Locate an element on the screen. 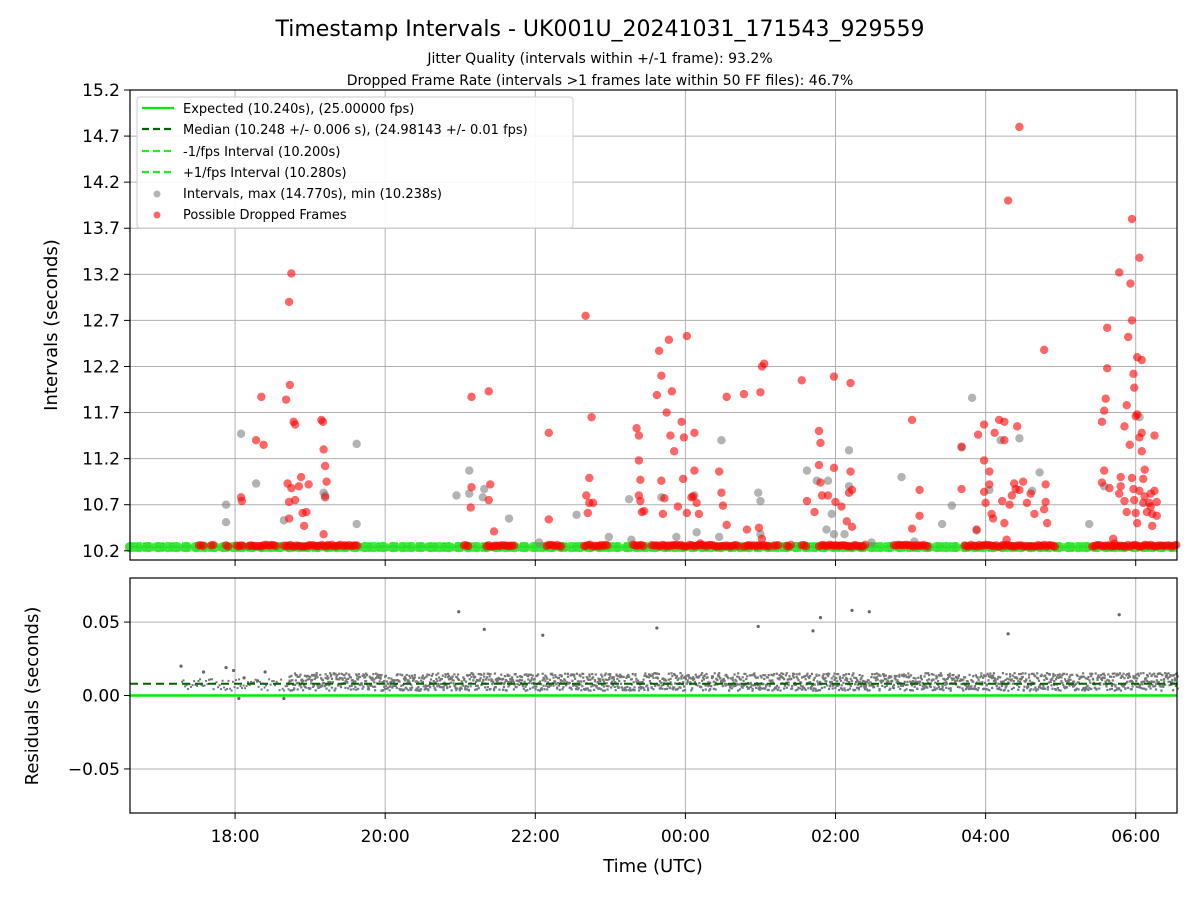 The height and width of the screenshot is (900, 1200). residual-outlier-point is located at coordinates (484, 629).